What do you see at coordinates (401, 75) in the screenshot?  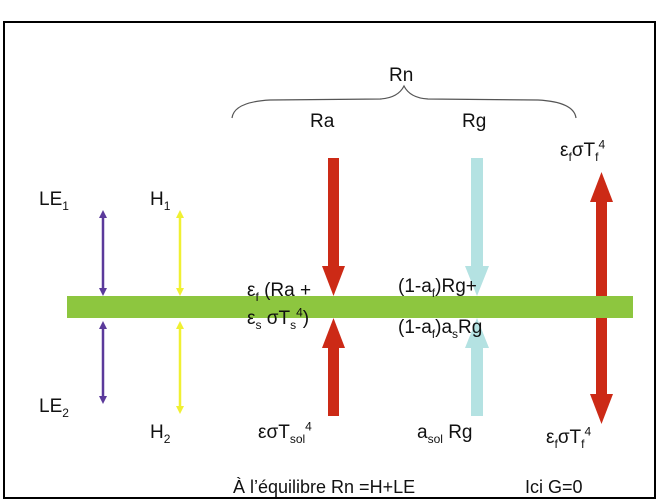 I see `rn-label: Rn` at bounding box center [401, 75].